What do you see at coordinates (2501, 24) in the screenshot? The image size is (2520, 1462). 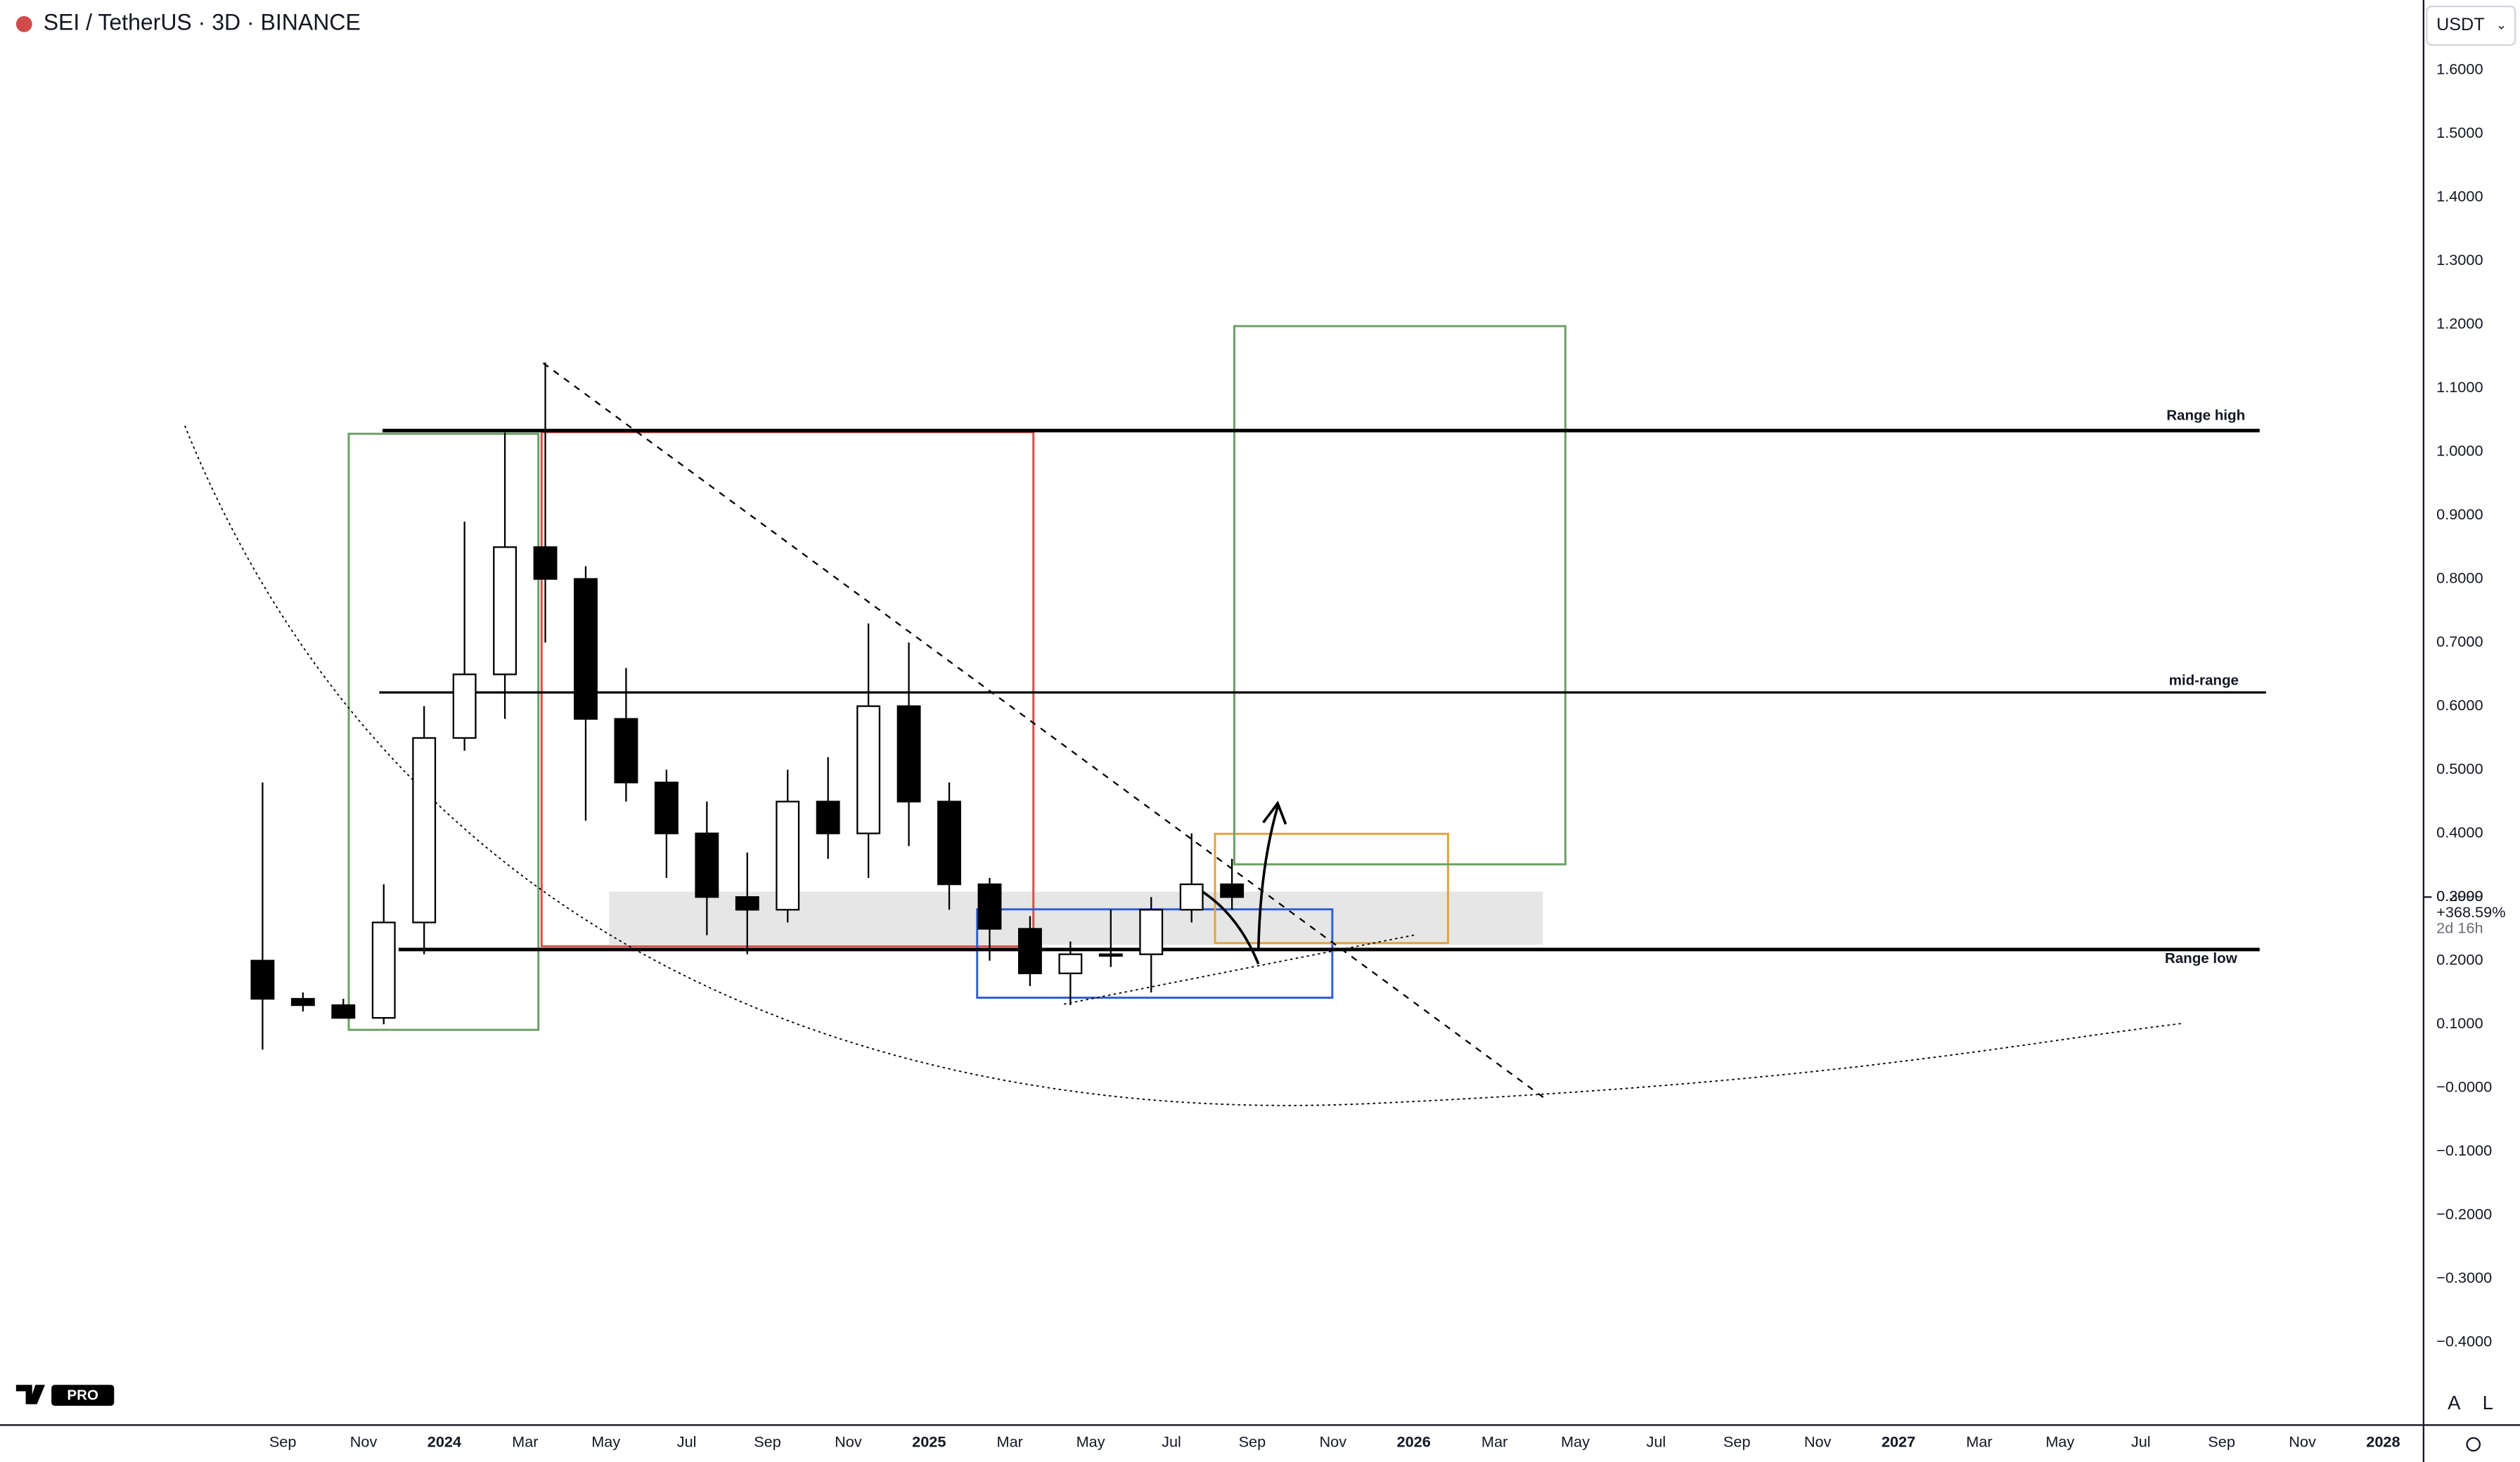 I see `dropdown-caret: ⌄` at bounding box center [2501, 24].